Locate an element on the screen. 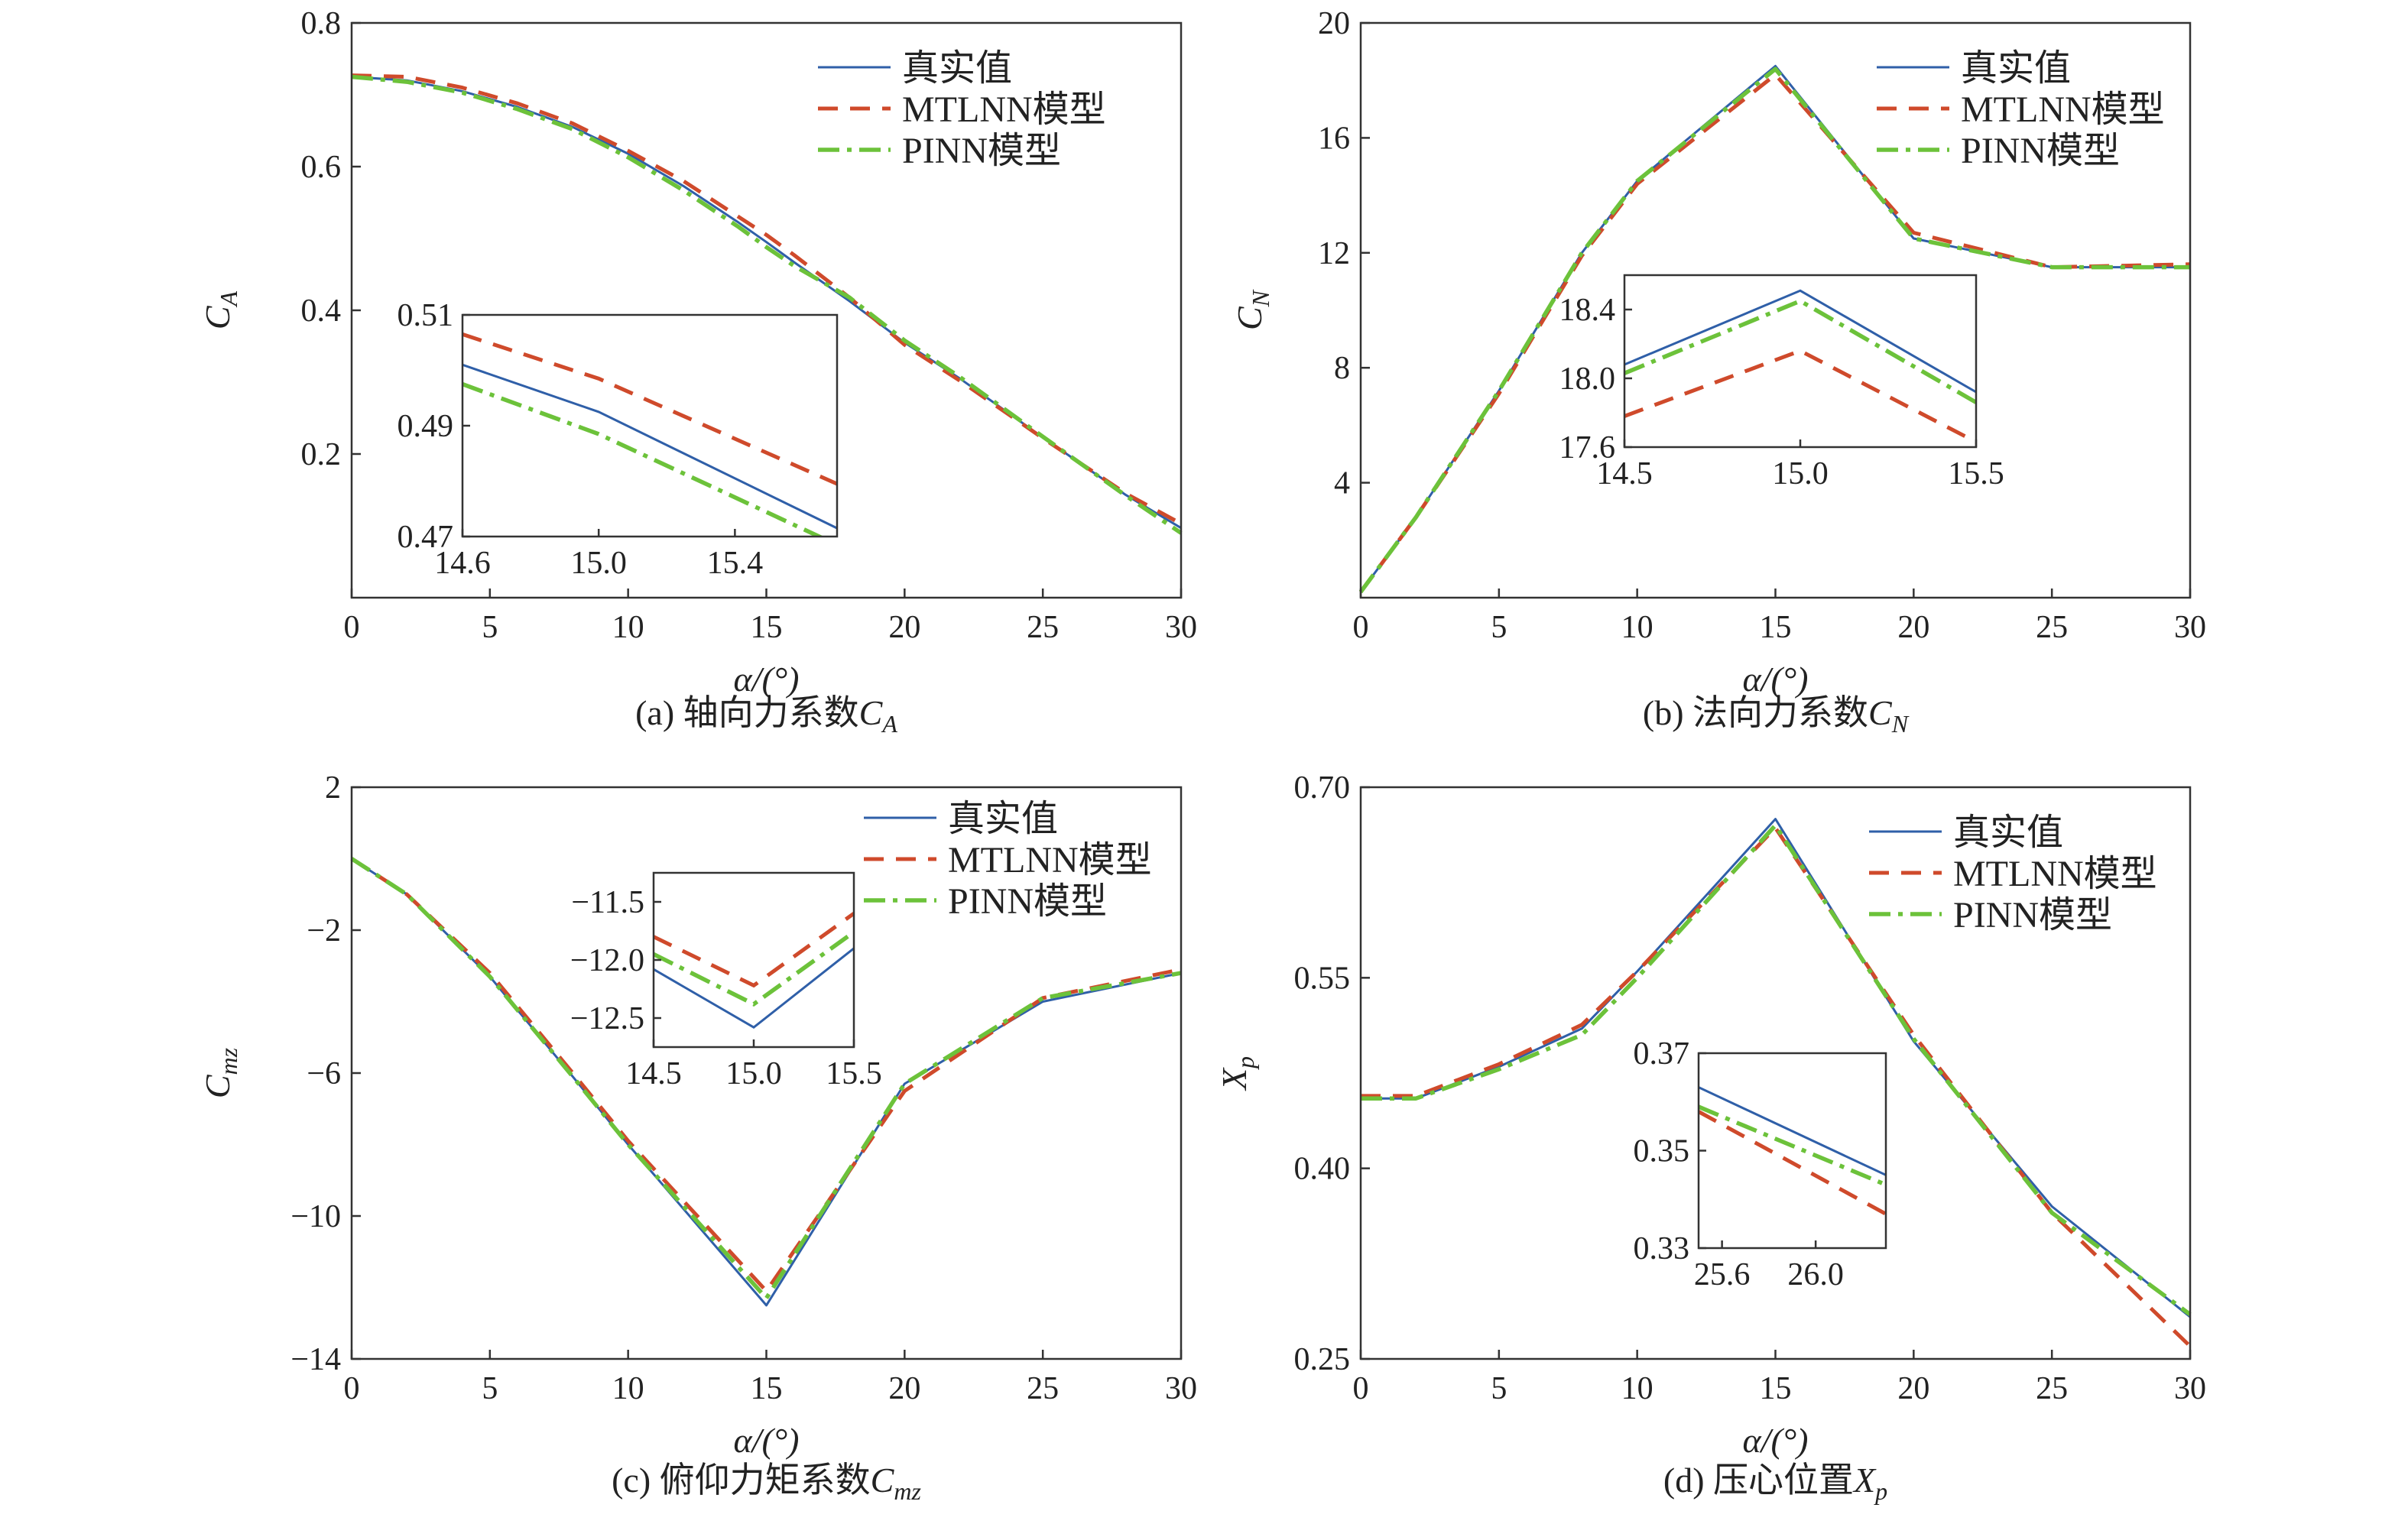 This screenshot has width=2408, height=1524. inset-x-tick-label: 25.6 is located at coordinates (1723, 1274).